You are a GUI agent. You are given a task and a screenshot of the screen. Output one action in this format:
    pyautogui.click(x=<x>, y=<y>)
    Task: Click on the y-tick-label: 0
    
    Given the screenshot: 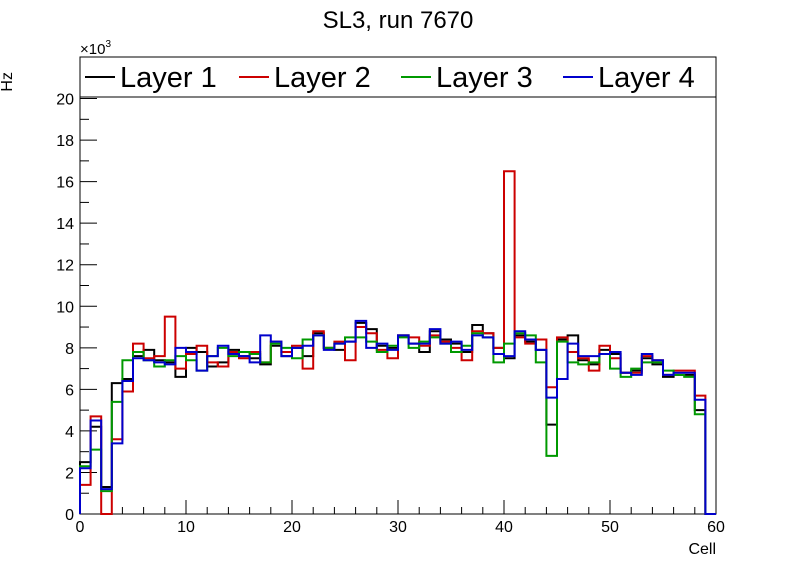 What is the action you would take?
    pyautogui.click(x=69, y=515)
    